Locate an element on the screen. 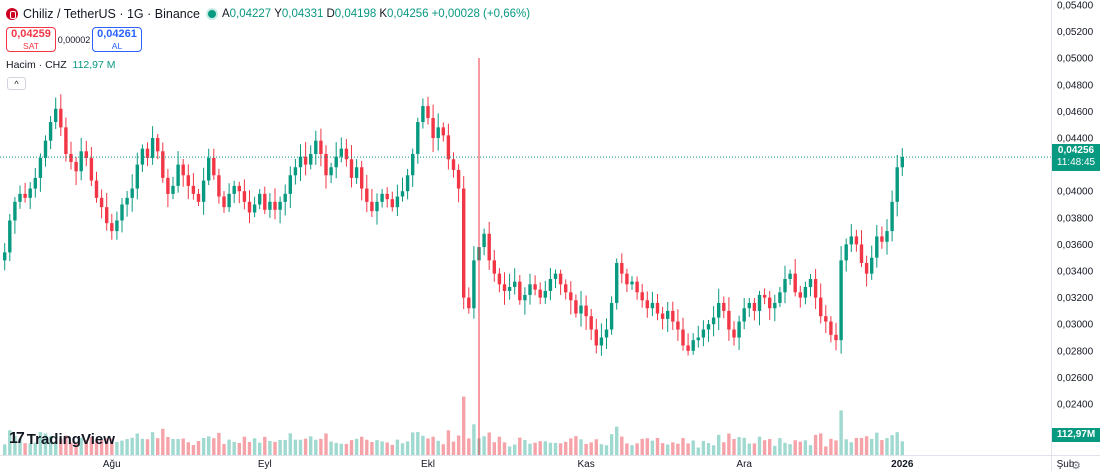  symbol-title: Chiliz / TetherUS · 1G · Binance is located at coordinates (111, 14).